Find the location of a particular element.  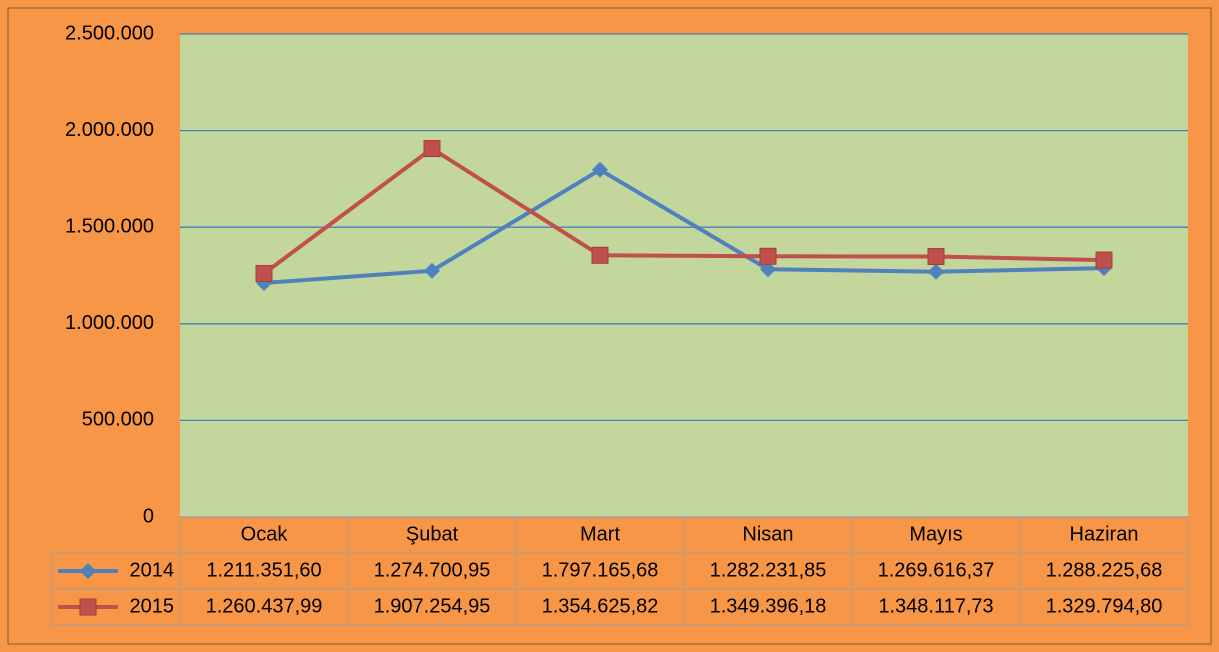

table-value: 1.260.437,99 is located at coordinates (264, 606).